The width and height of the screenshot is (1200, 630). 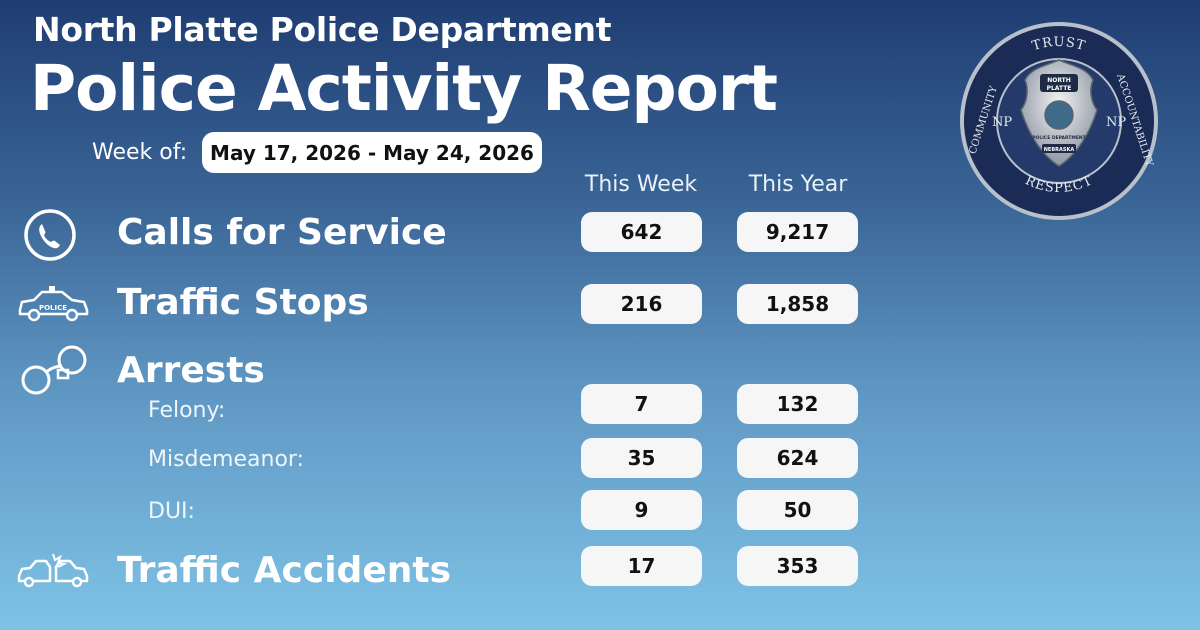 I want to click on row-label-traffic-accidents: Traffic Accidents, so click(x=284, y=570).